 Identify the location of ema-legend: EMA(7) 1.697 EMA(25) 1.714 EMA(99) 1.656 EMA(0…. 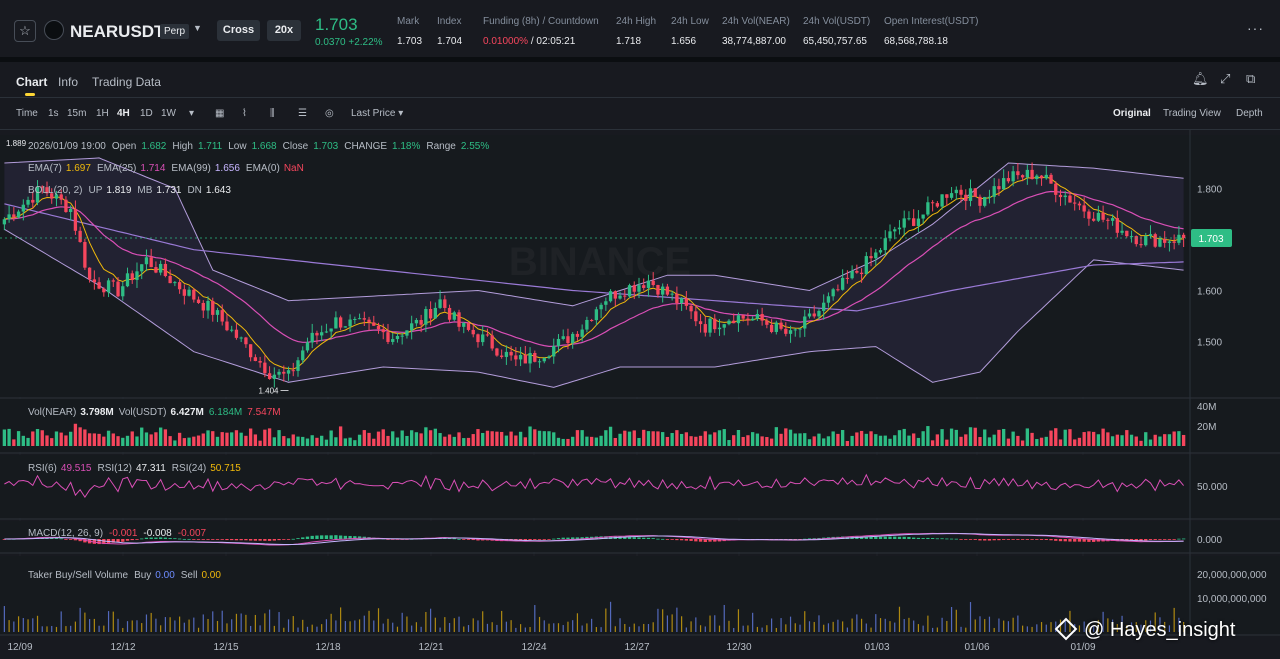
(166, 168).